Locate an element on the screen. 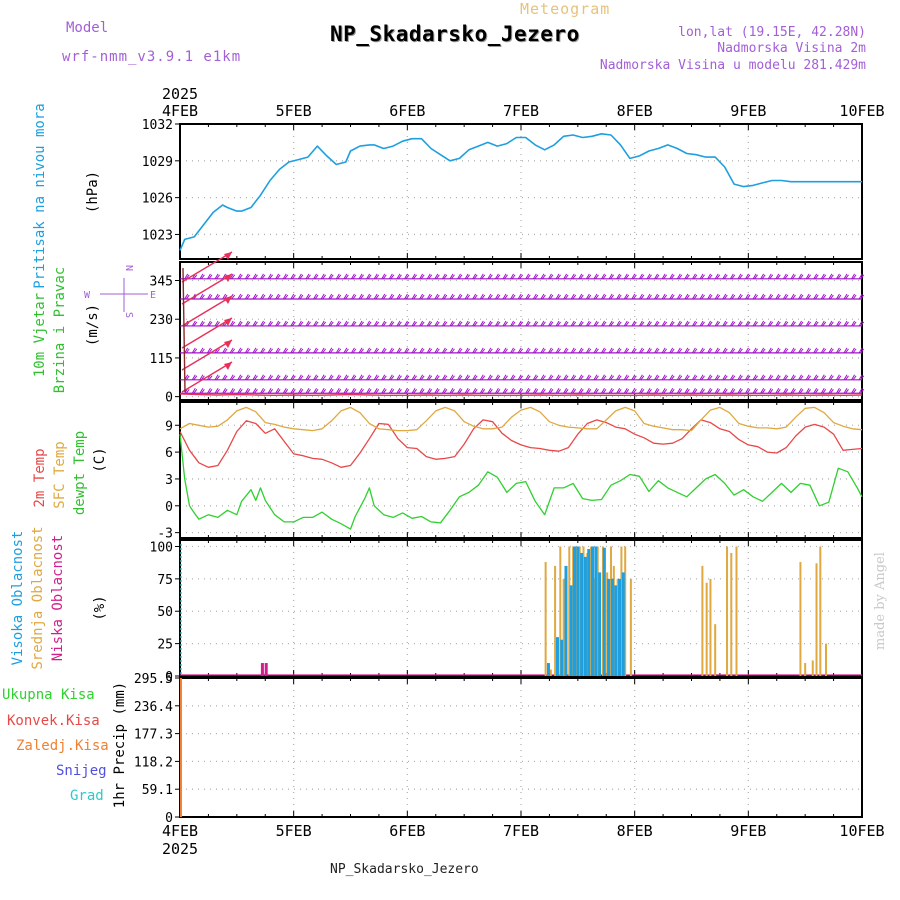 This screenshot has height=900, width=900. wind-legend-north: N is located at coordinates (128, 268).